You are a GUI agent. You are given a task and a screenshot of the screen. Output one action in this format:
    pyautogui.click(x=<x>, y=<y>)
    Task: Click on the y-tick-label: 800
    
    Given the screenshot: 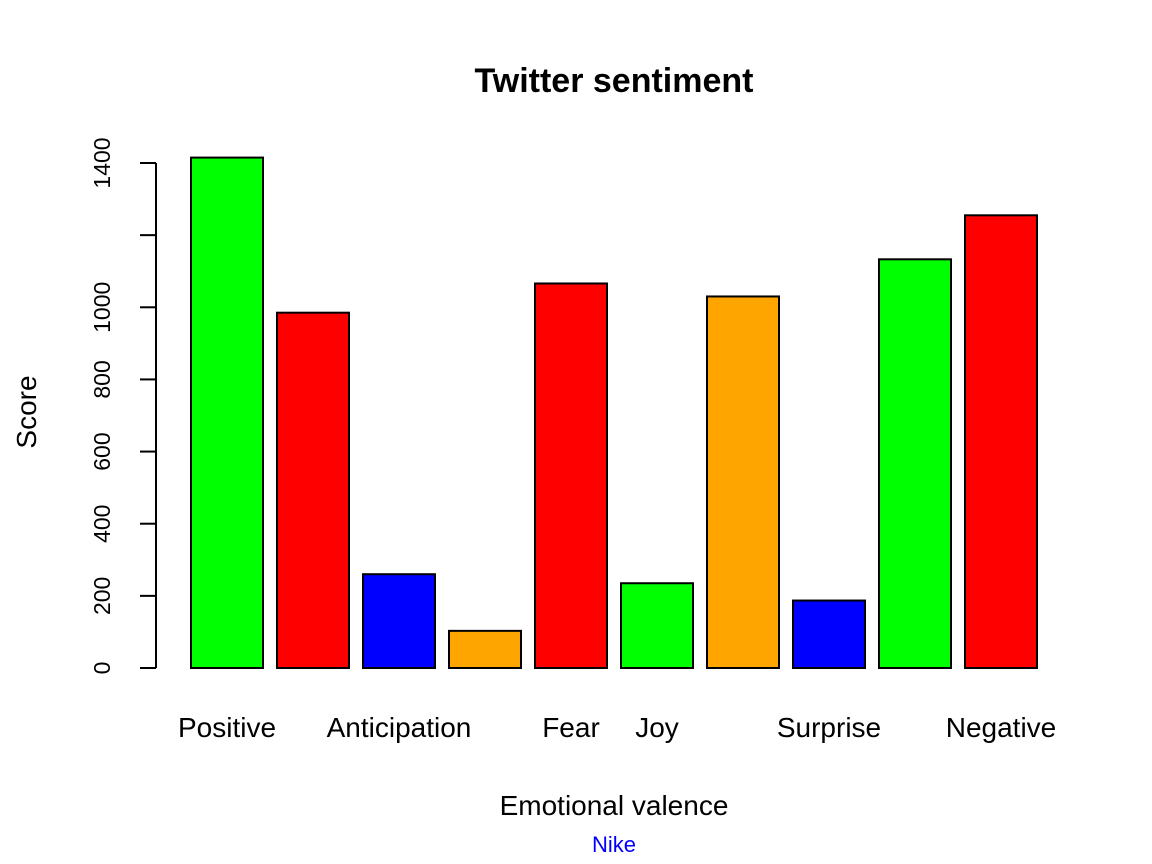 What is the action you would take?
    pyautogui.click(x=102, y=379)
    